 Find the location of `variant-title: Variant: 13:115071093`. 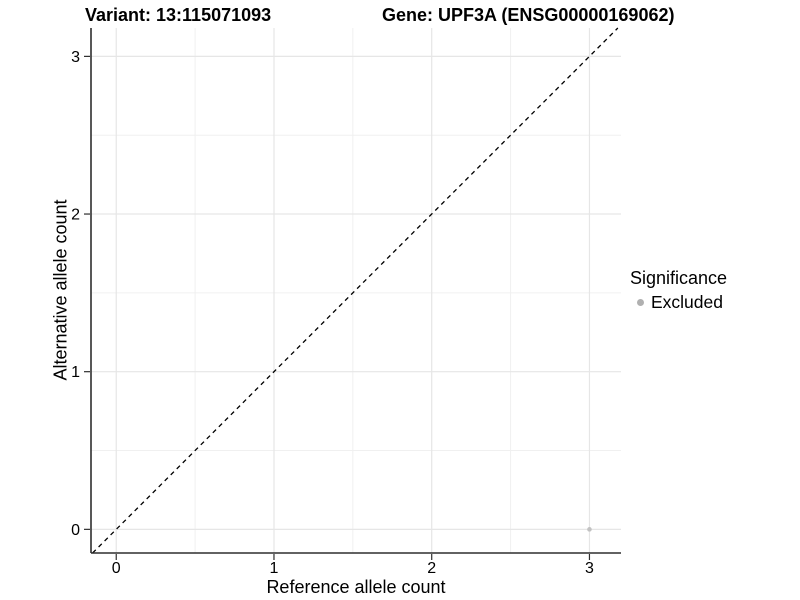

variant-title: Variant: 13:115071093 is located at coordinates (178, 15).